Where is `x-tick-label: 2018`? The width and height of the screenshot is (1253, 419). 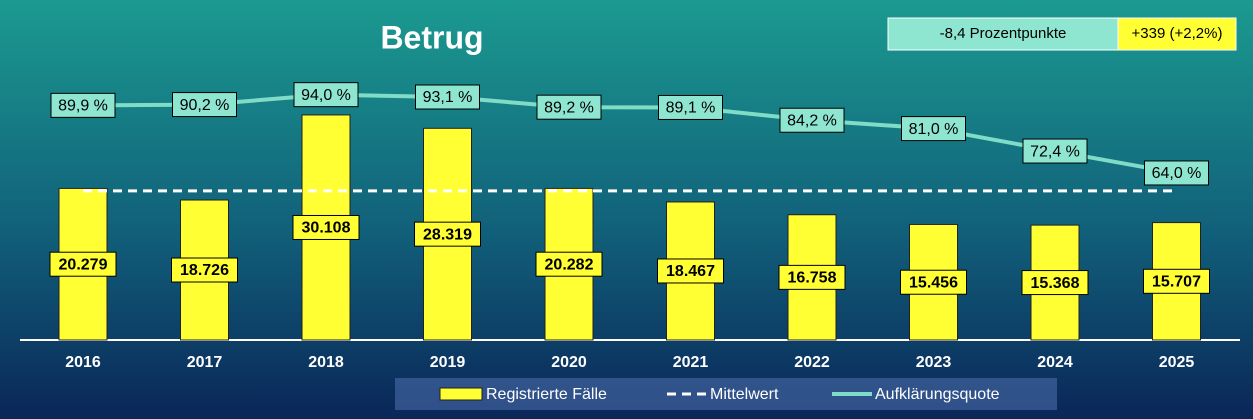 x-tick-label: 2018 is located at coordinates (326, 362).